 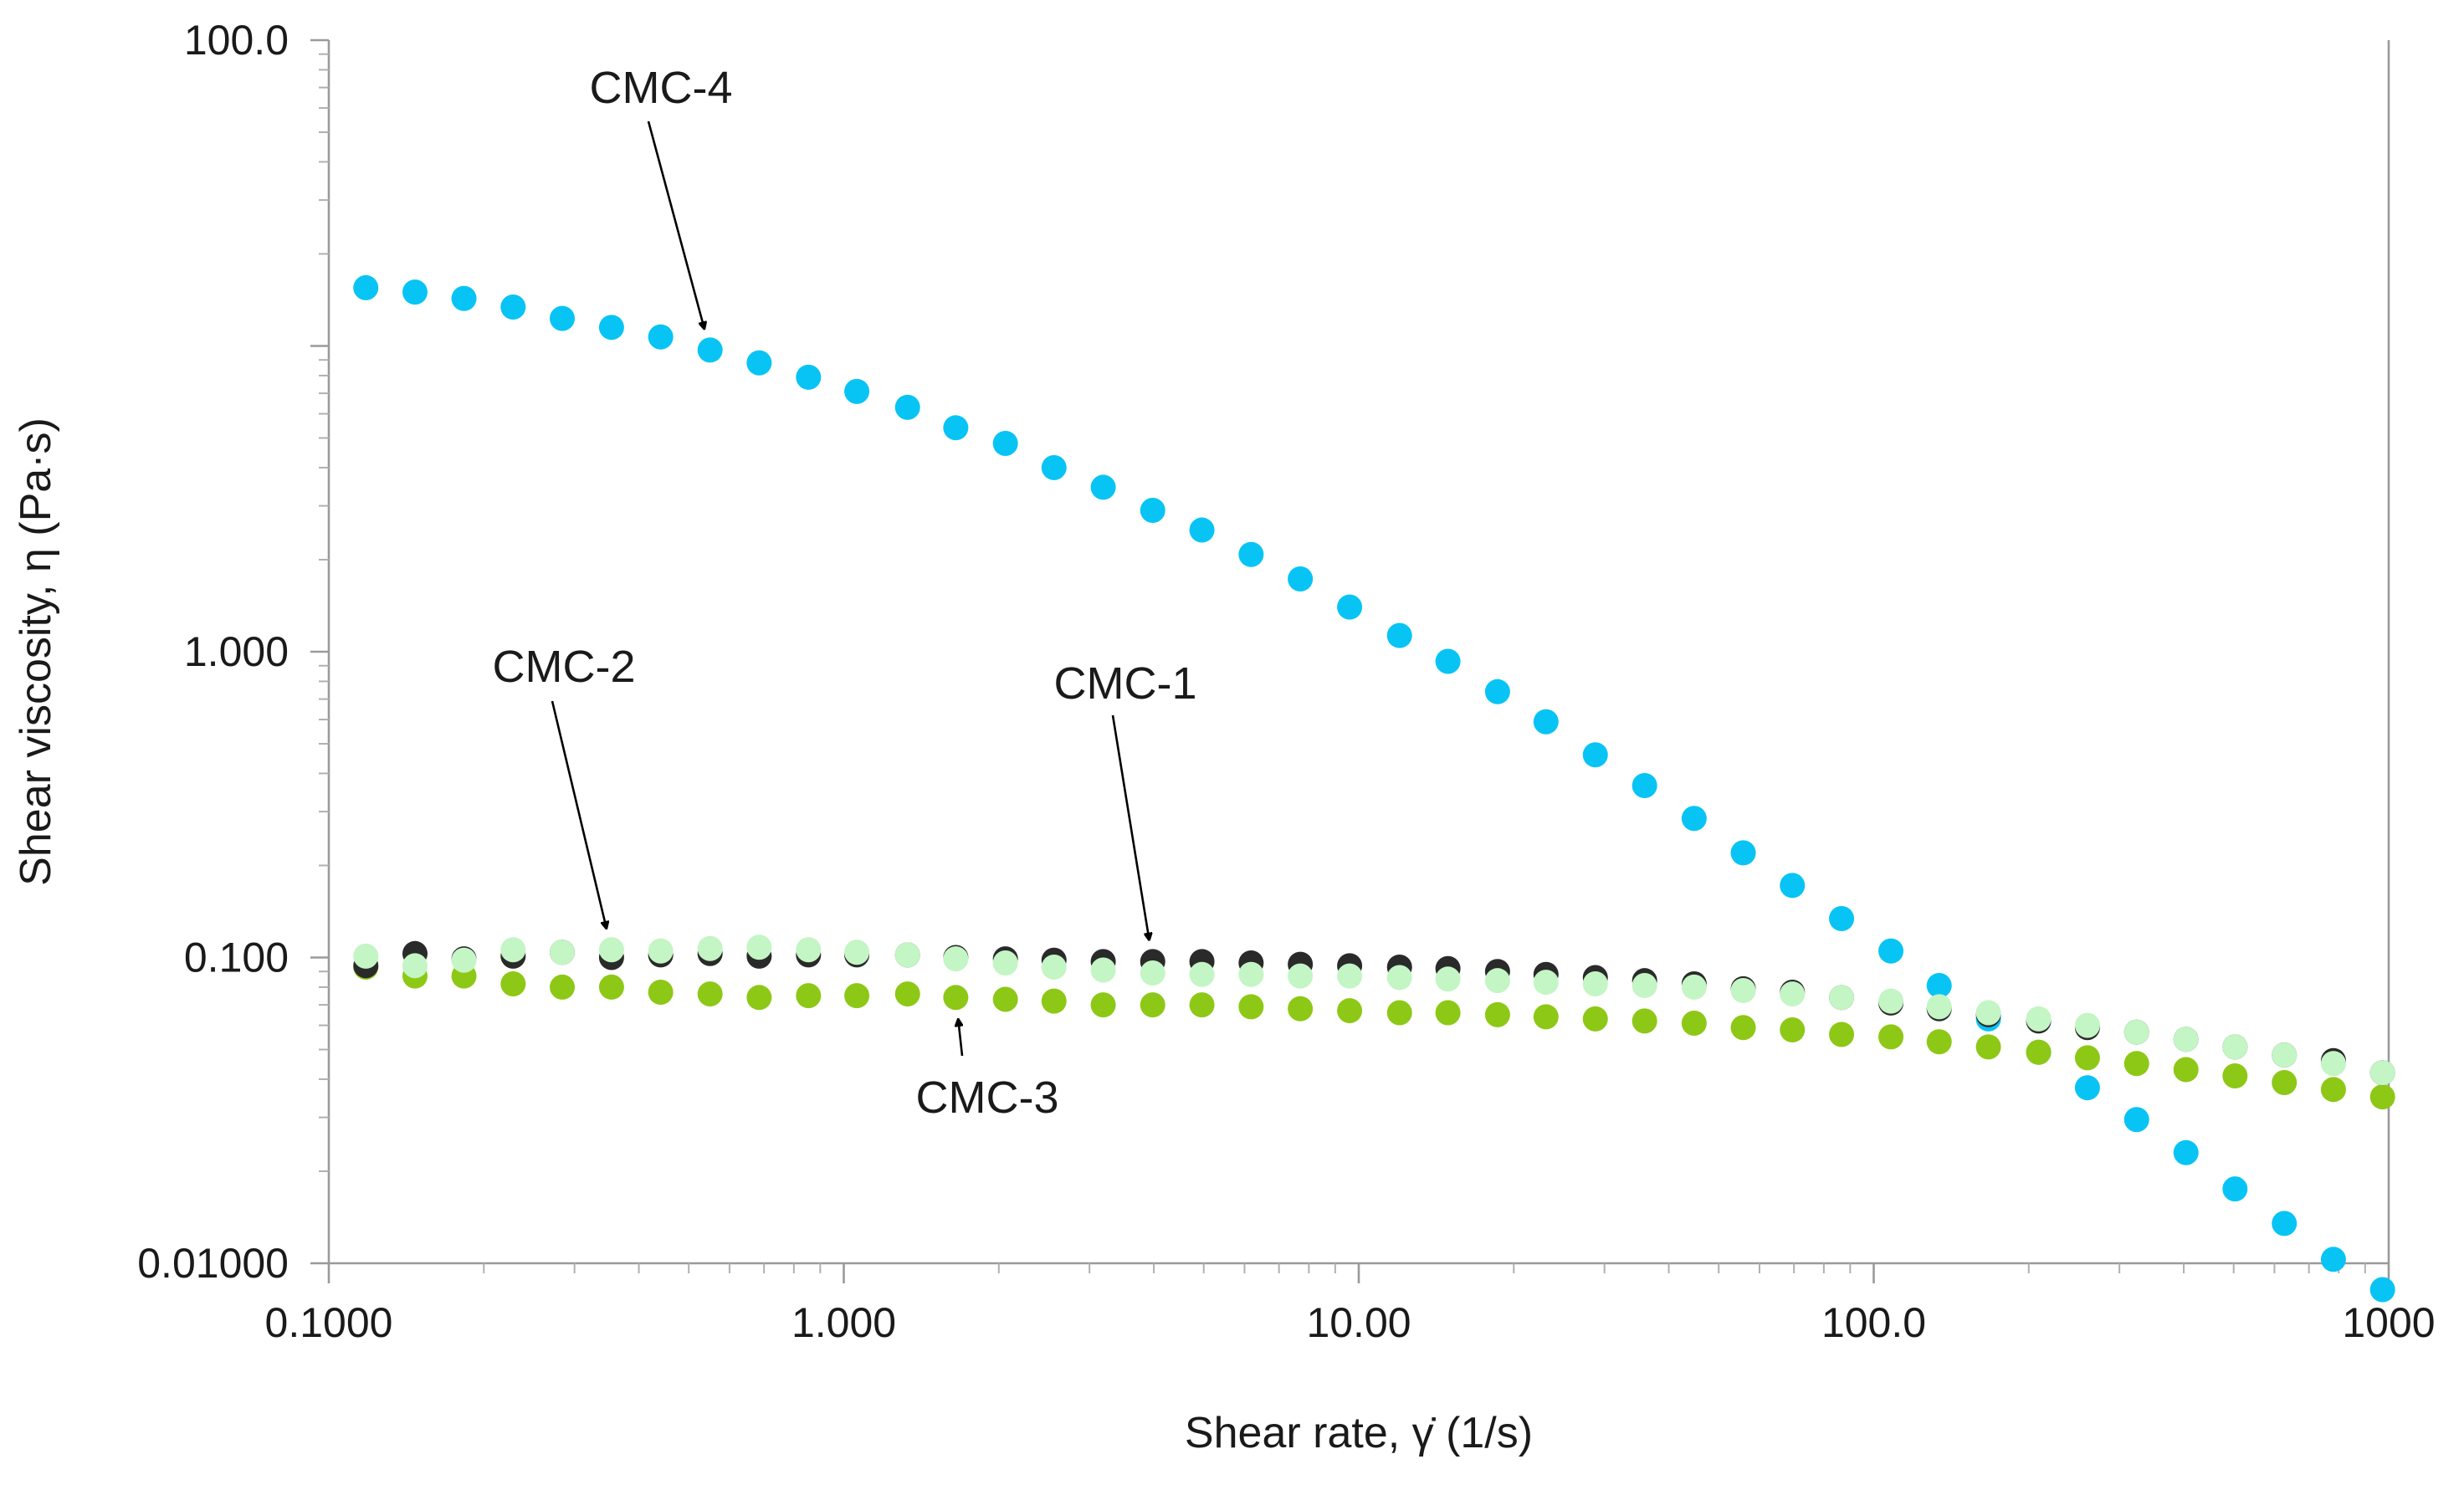 I want to click on x-tick-label: 10.00, so click(x=1358, y=1322).